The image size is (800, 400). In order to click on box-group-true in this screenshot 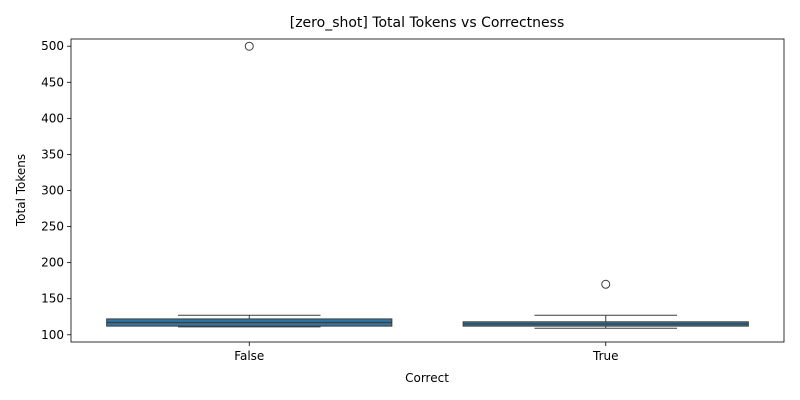, I will do `click(605, 304)`.